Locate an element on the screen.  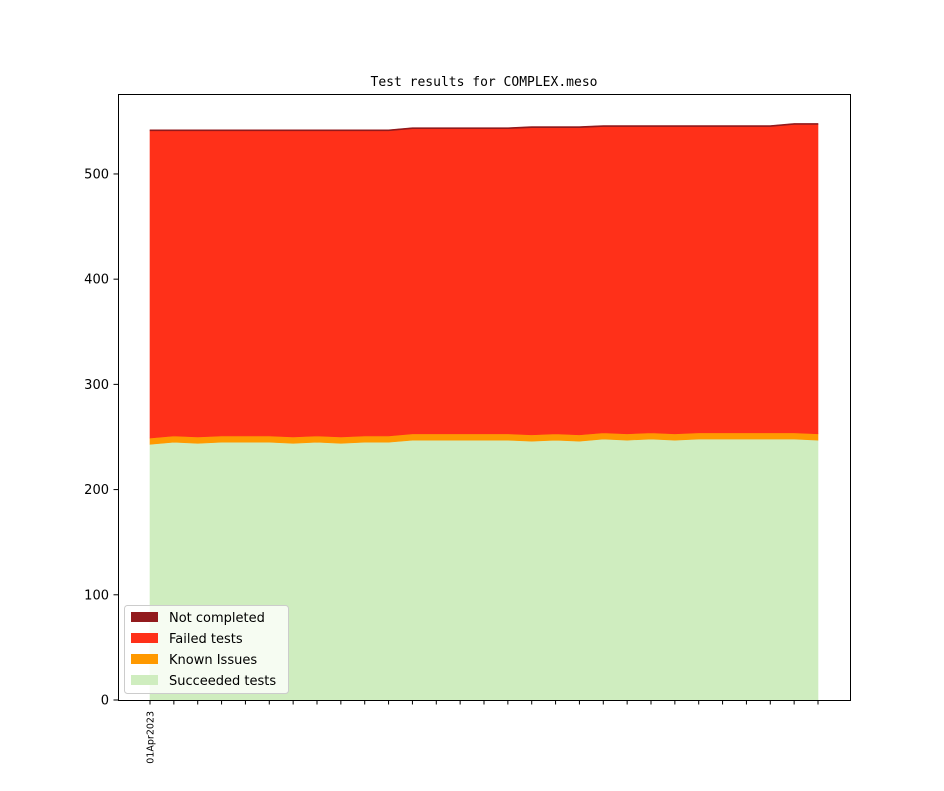
legend-swatch-known-issues is located at coordinates (144, 659).